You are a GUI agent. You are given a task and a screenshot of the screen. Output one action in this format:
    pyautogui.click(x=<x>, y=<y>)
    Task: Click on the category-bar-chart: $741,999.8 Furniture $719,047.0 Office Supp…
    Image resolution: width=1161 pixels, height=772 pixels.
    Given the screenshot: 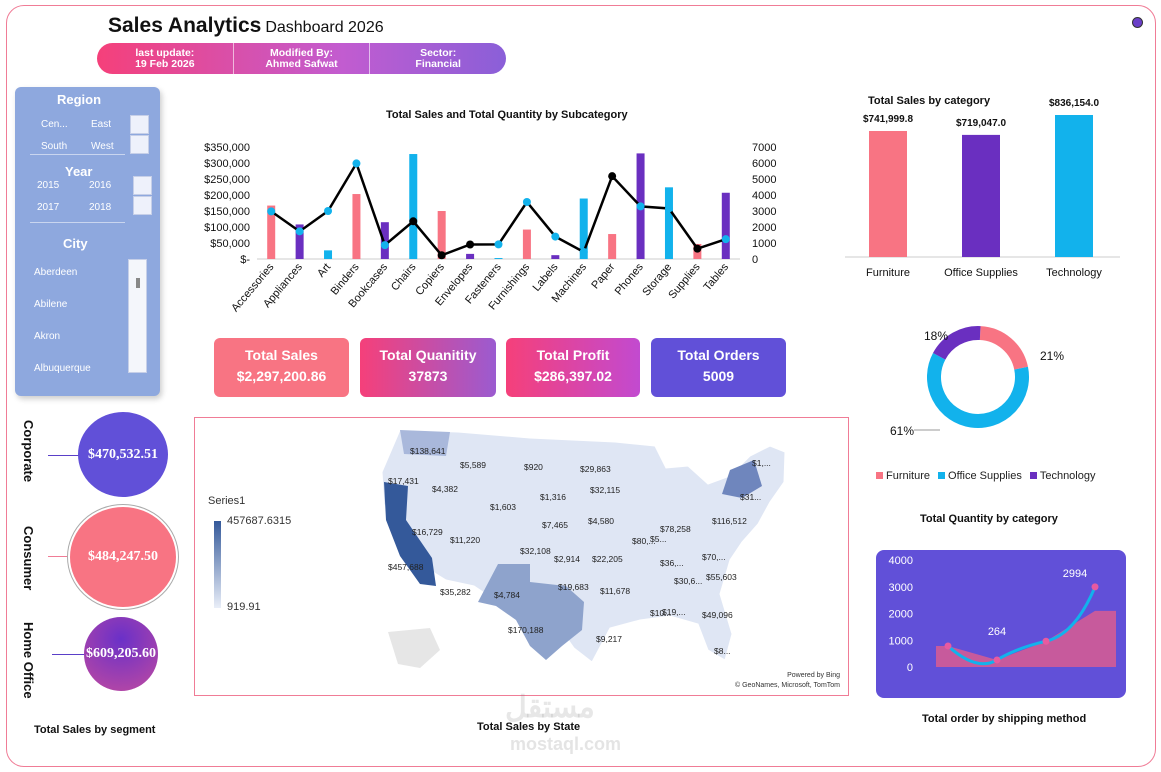 What is the action you would take?
    pyautogui.click(x=982, y=188)
    